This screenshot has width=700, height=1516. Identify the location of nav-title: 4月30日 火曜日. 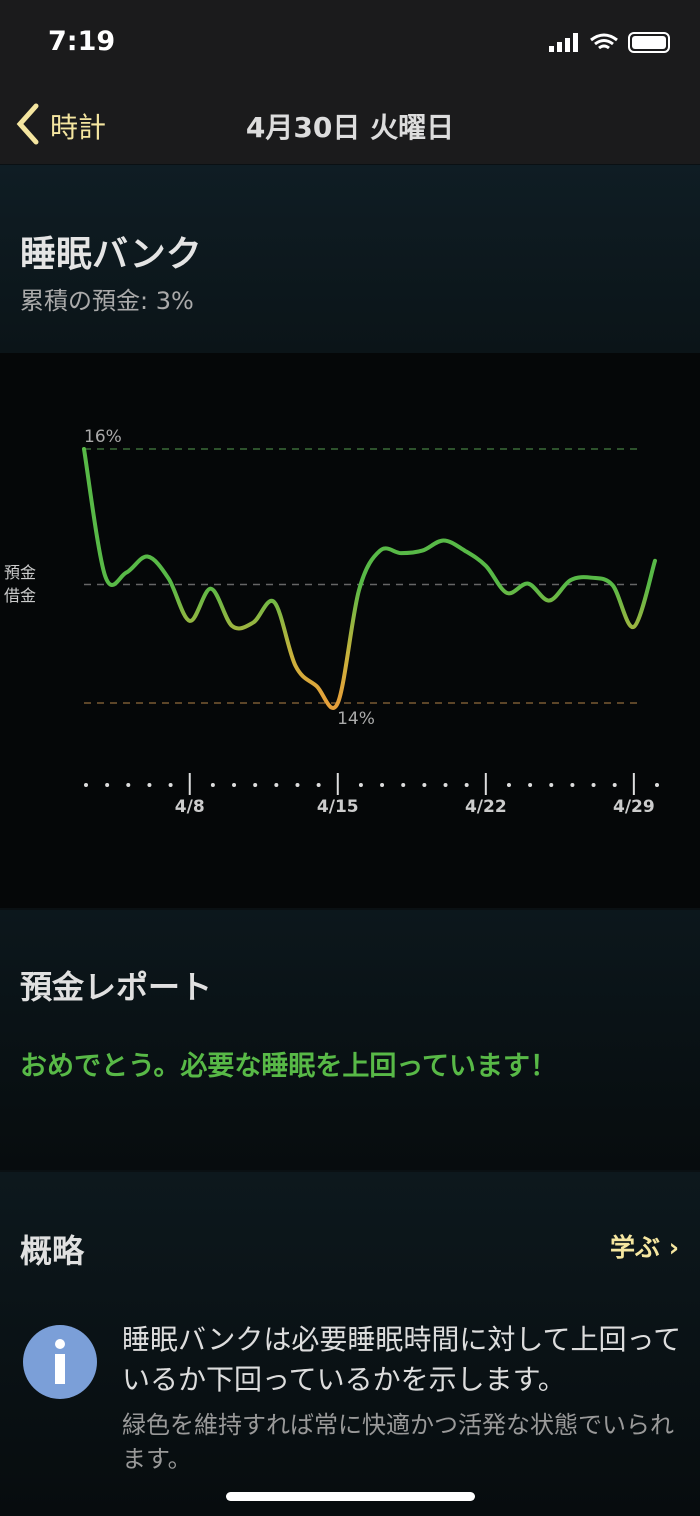
(350, 127).